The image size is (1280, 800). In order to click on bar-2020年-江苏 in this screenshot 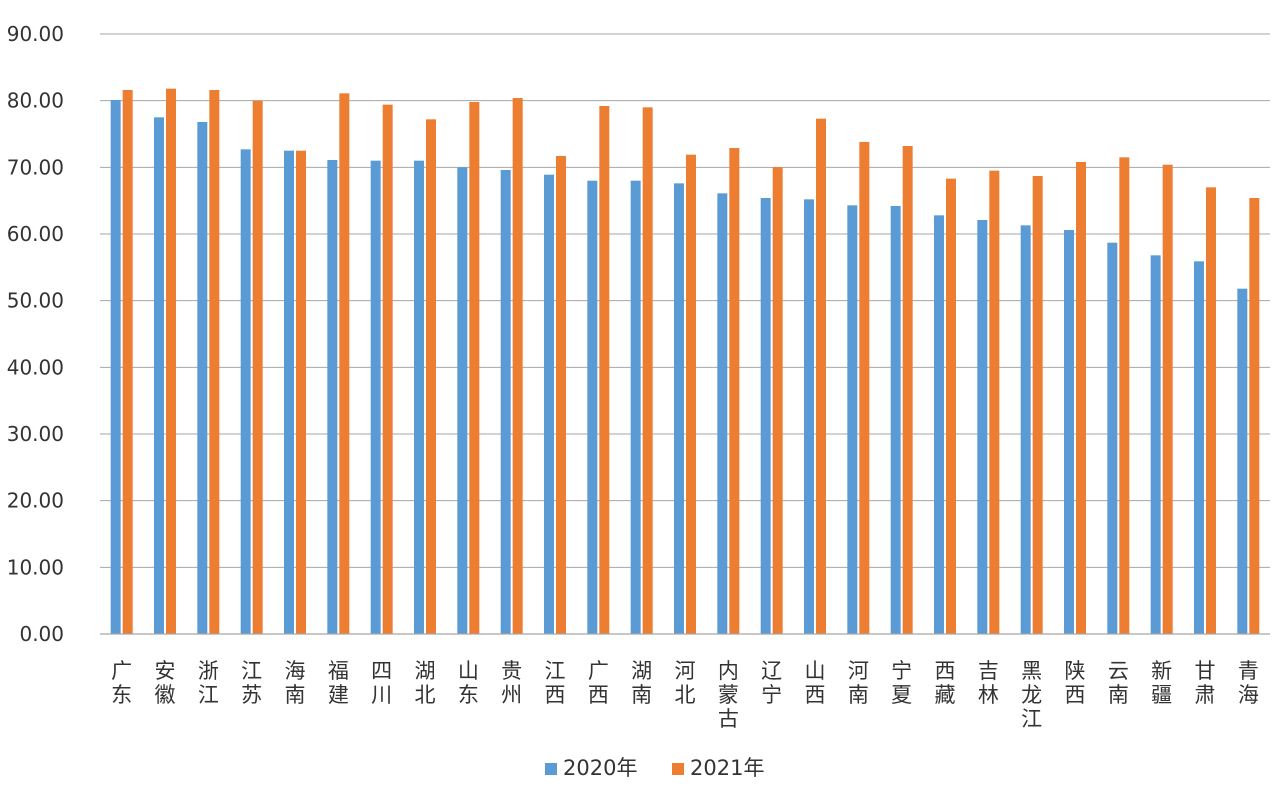, I will do `click(245, 392)`.